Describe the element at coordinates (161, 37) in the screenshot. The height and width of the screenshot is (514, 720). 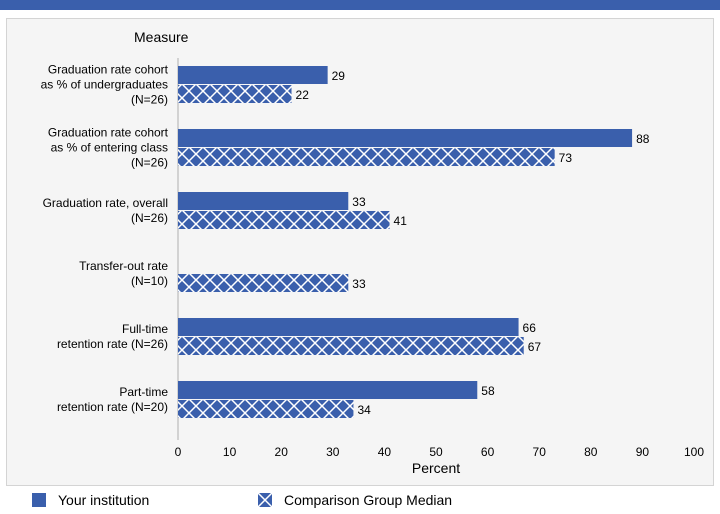
I see `y-axis-title: Measure` at that location.